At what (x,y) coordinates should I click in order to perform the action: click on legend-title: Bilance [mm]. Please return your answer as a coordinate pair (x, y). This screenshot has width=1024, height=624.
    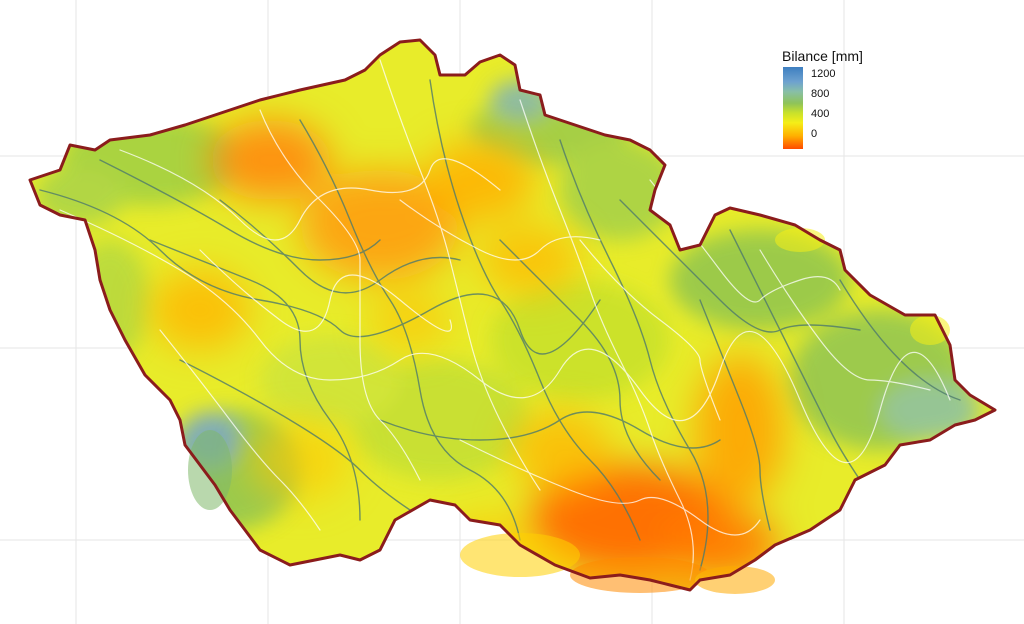
    Looking at the image, I should click on (822, 56).